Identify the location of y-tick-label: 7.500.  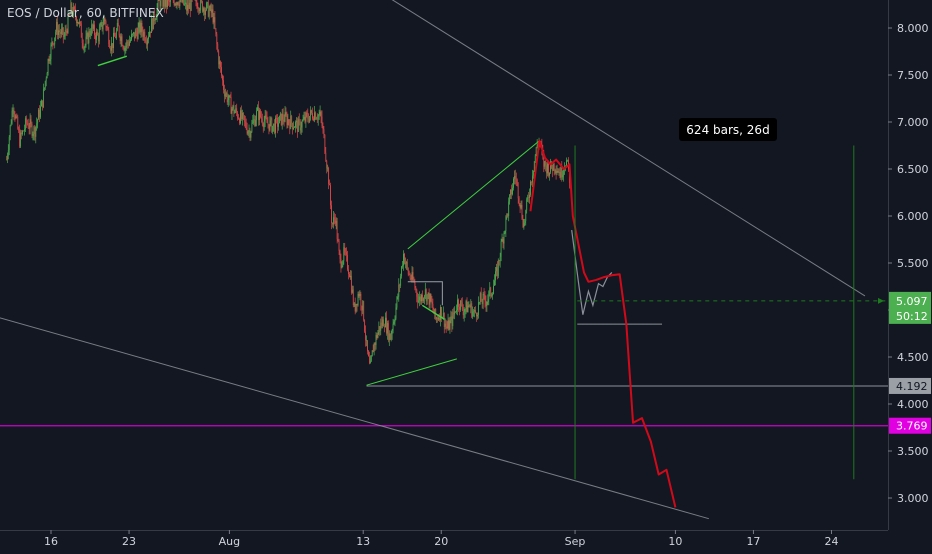
(913, 75).